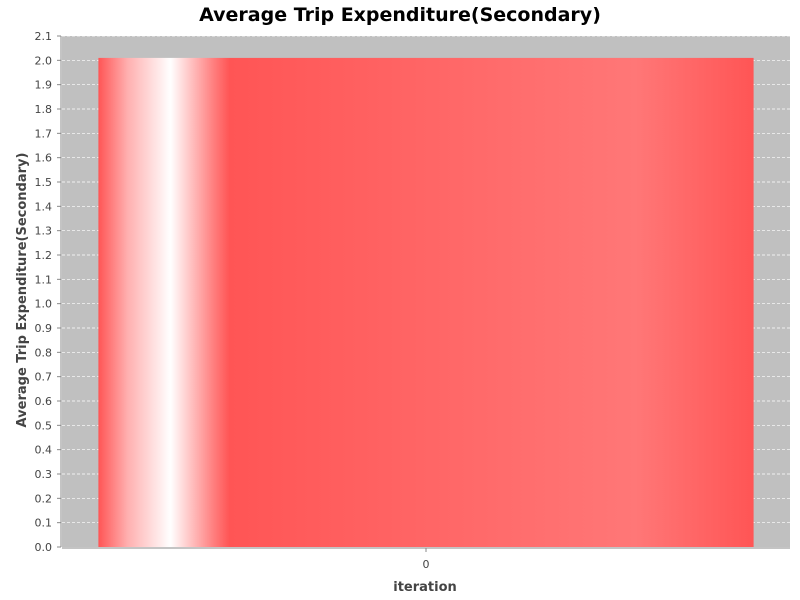 This screenshot has height=600, width=800. I want to click on y-tick-label: 1.6, so click(44, 158).